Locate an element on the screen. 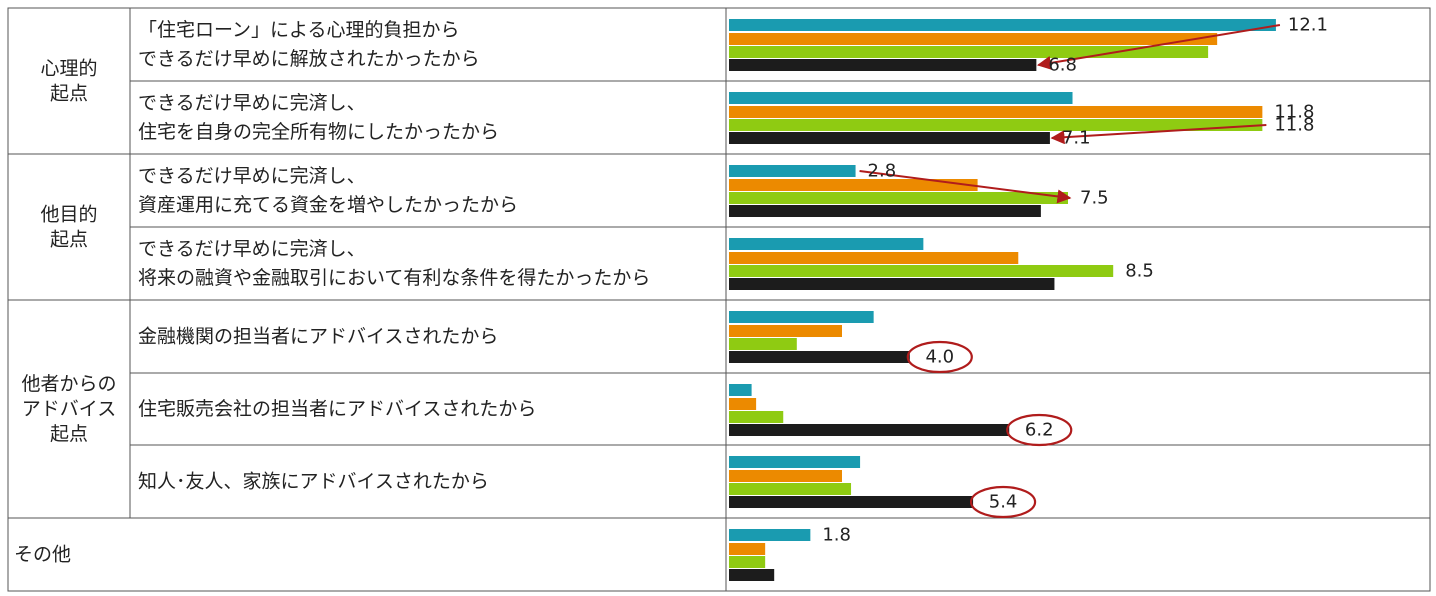  group-label: その他 is located at coordinates (42, 555).